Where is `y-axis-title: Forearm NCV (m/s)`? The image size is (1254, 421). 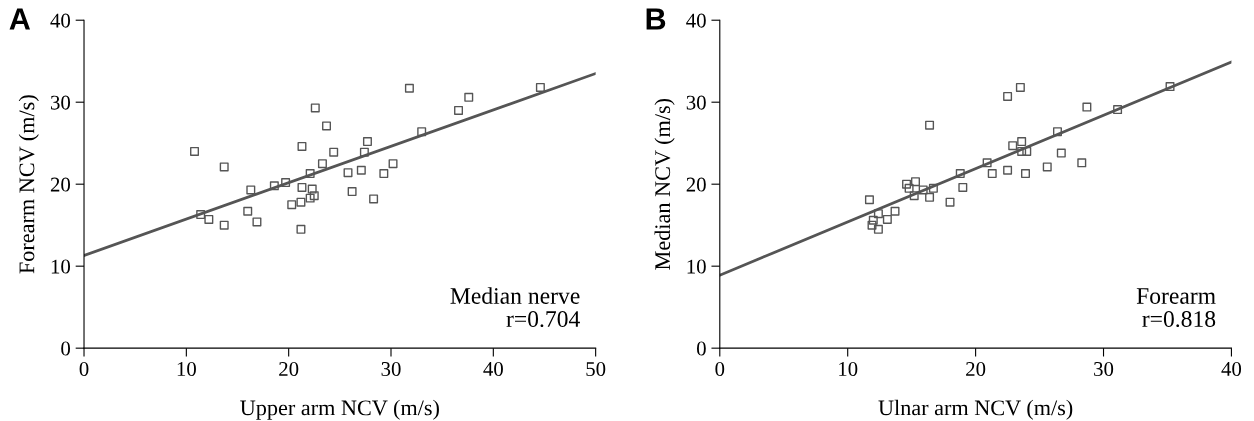 y-axis-title: Forearm NCV (m/s) is located at coordinates (28, 184).